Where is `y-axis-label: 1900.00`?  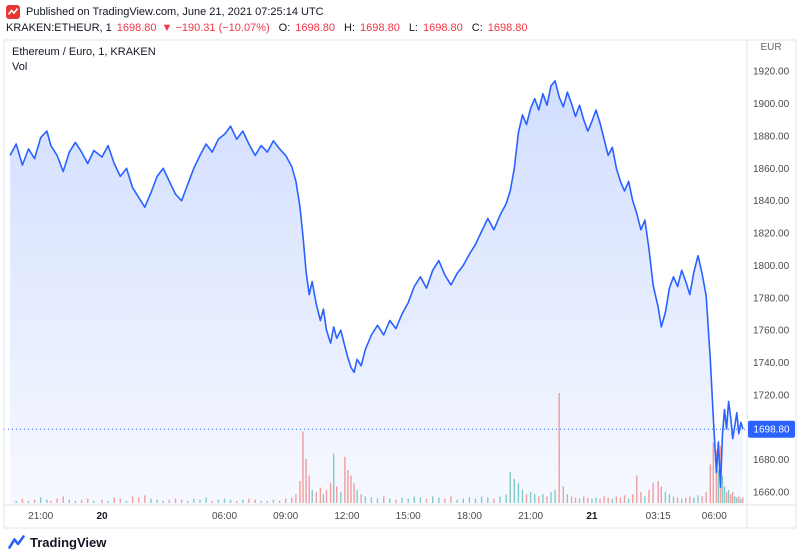
y-axis-label: 1900.00 is located at coordinates (771, 104).